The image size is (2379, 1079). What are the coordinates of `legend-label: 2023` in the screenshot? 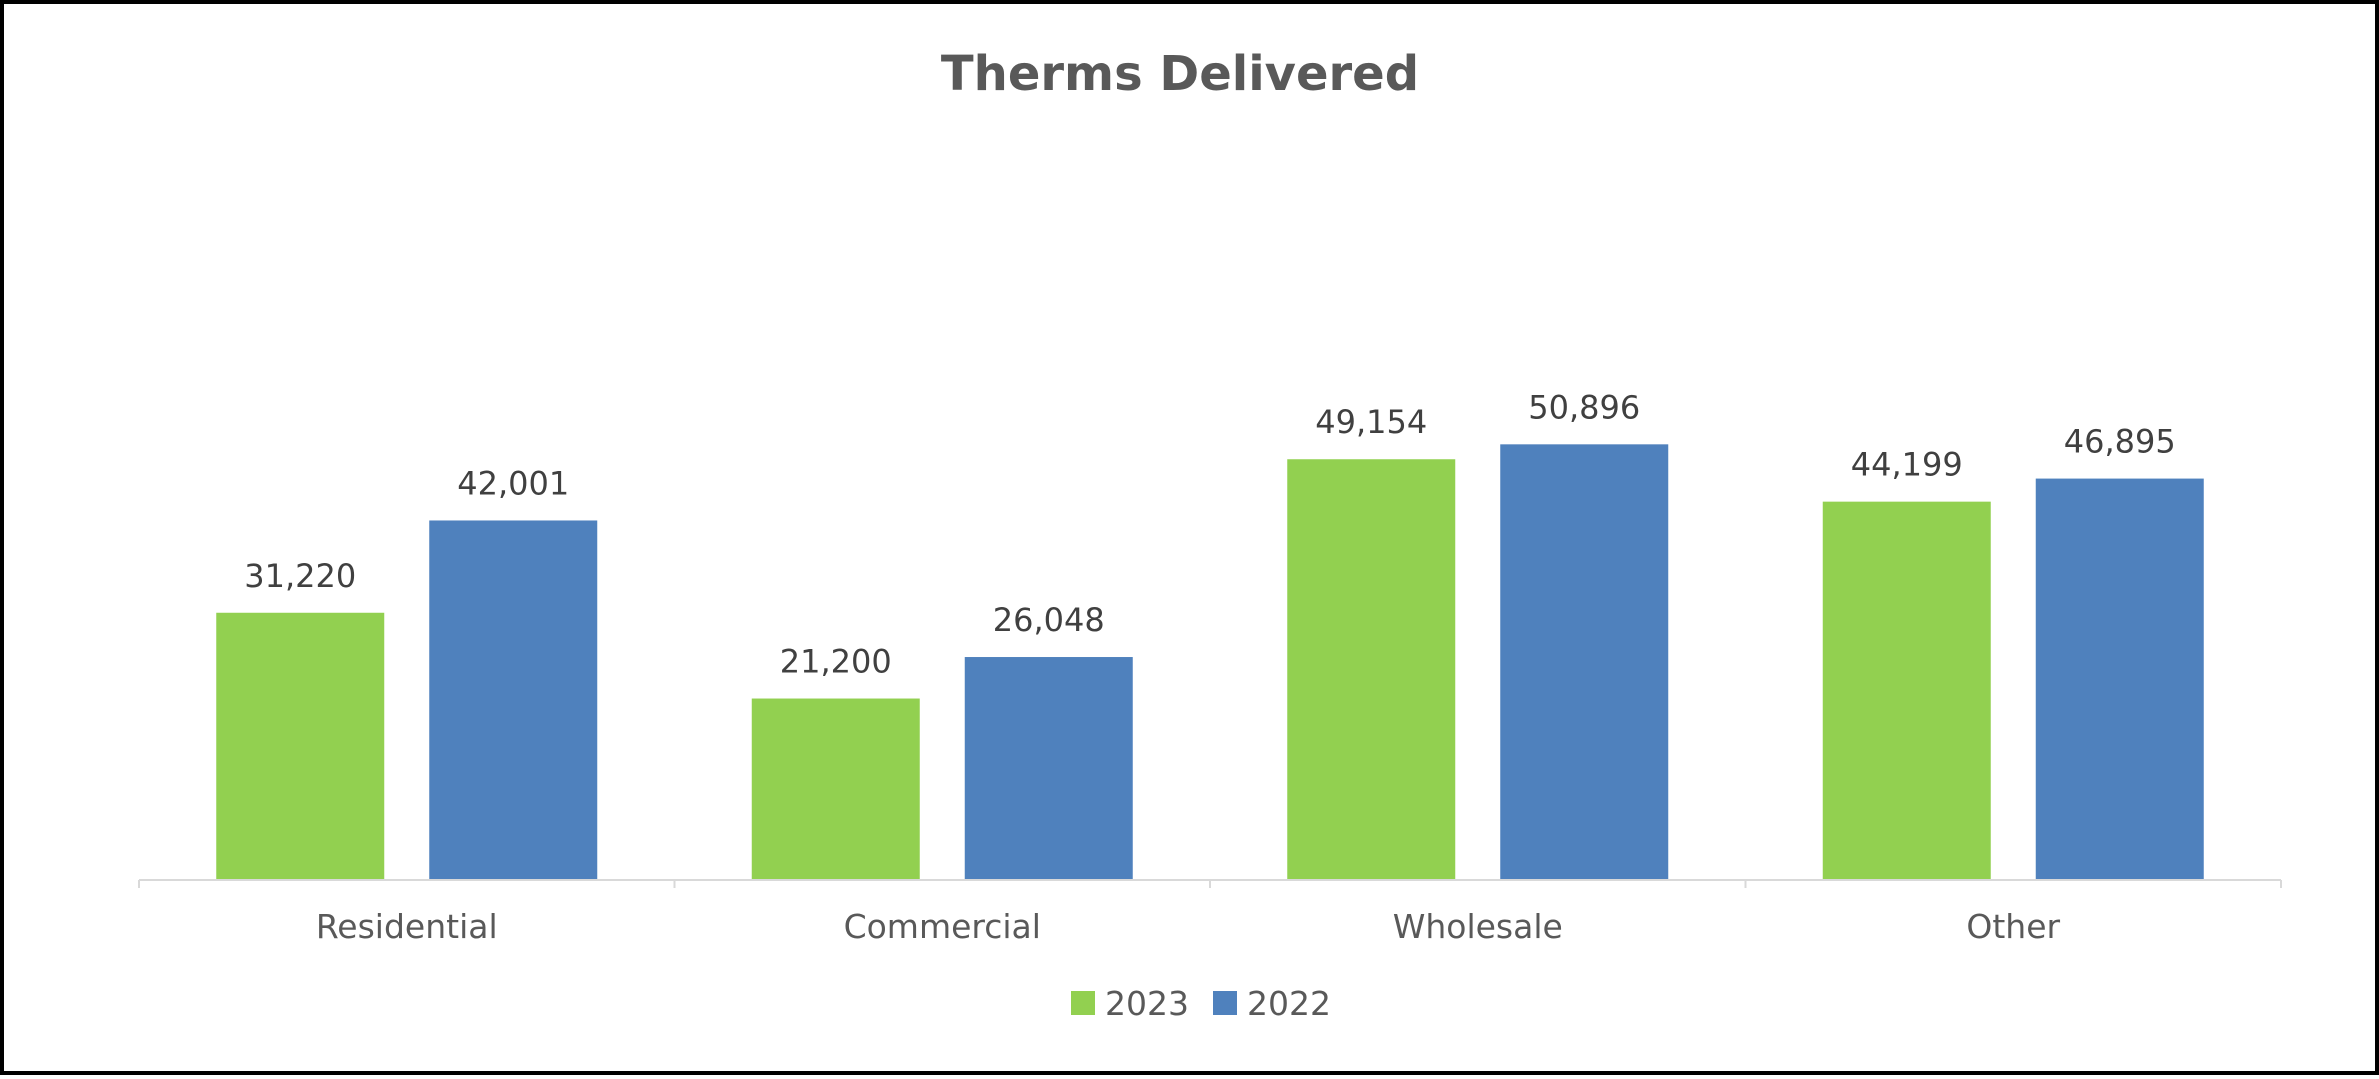 It's located at (1147, 1003).